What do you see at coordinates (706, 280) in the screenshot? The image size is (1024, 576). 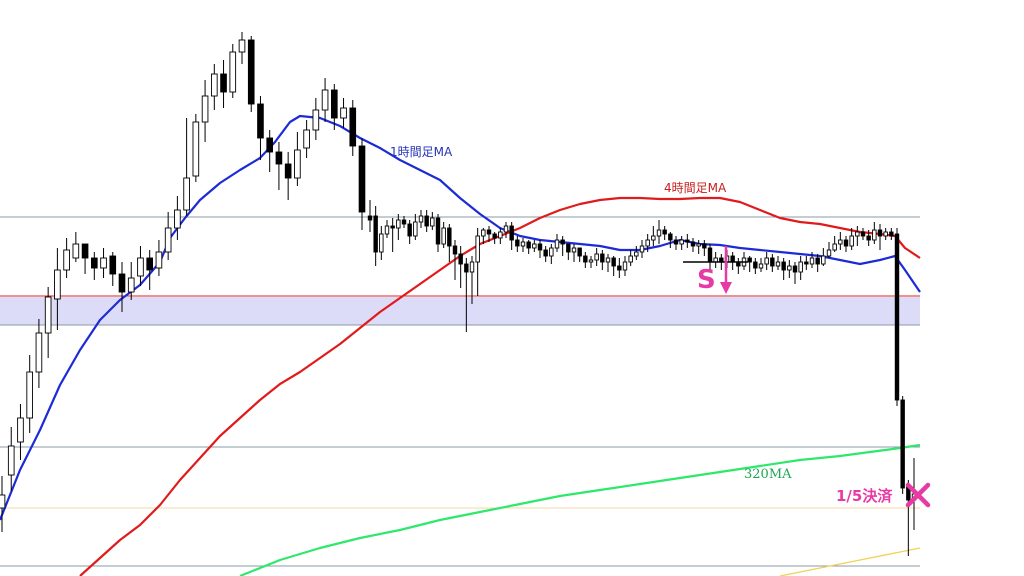 I see `entry-label: S` at bounding box center [706, 280].